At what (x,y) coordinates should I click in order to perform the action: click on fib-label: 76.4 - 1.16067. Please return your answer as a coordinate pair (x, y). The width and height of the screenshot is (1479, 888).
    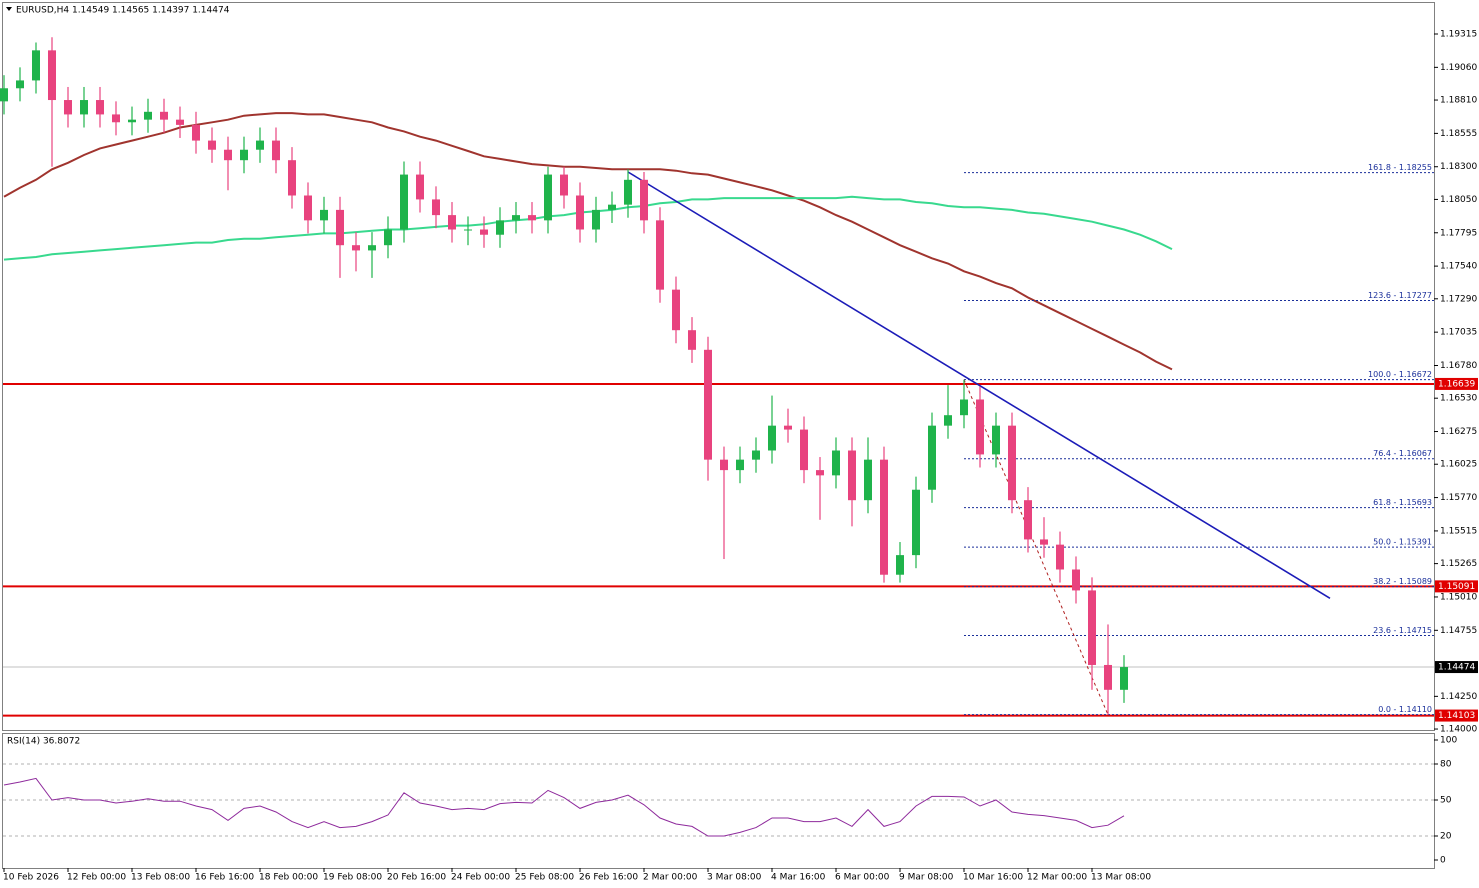
    Looking at the image, I should click on (1402, 453).